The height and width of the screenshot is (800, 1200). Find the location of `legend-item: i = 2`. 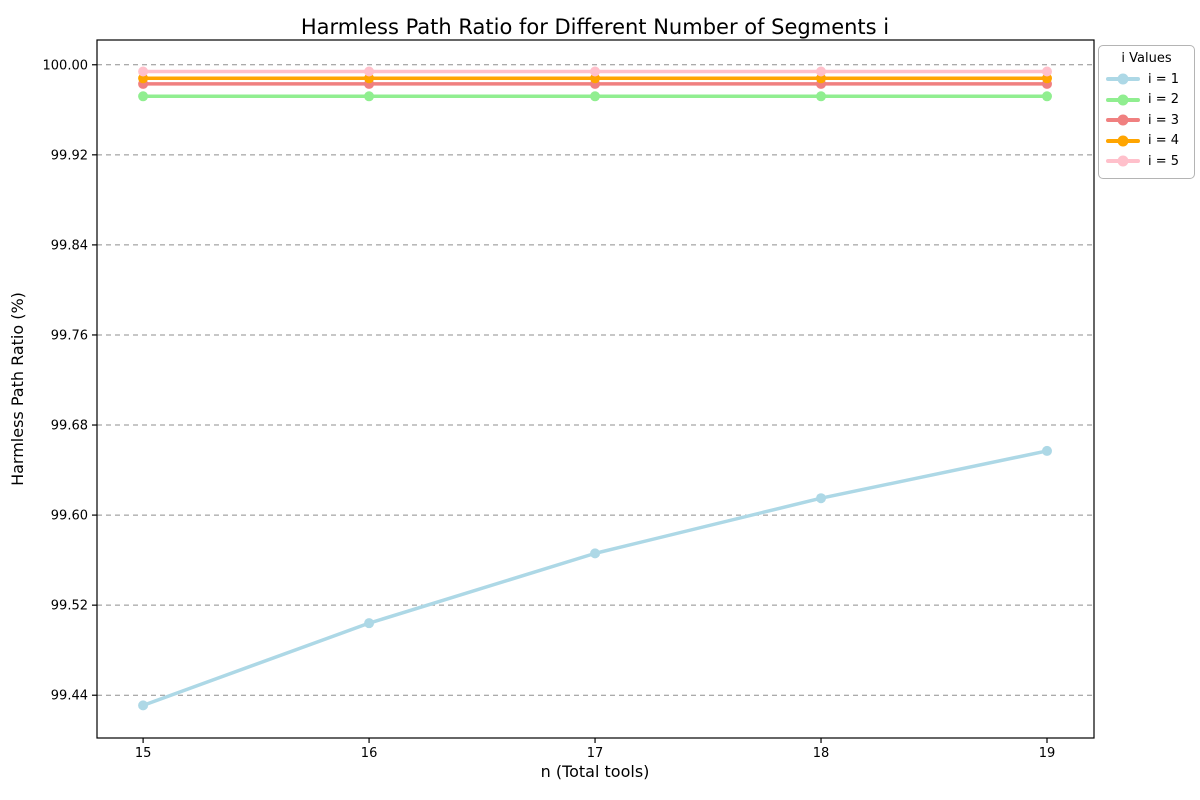

legend-item: i = 2 is located at coordinates (1146, 100).